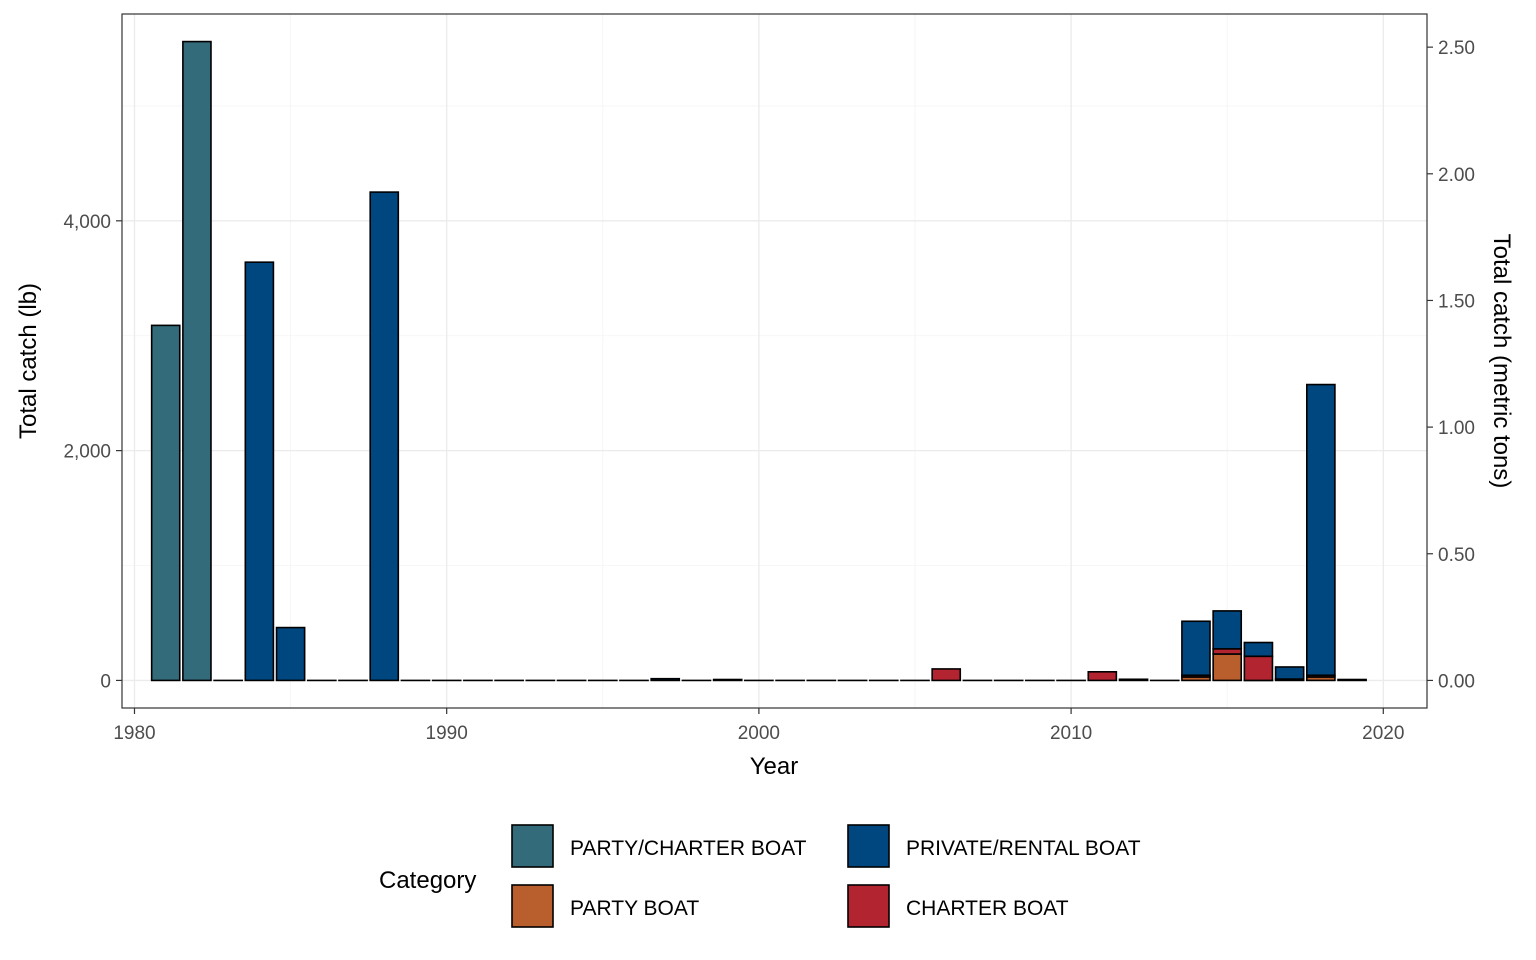  What do you see at coordinates (868, 906) in the screenshot?
I see `legend-swatch-charter-boat` at bounding box center [868, 906].